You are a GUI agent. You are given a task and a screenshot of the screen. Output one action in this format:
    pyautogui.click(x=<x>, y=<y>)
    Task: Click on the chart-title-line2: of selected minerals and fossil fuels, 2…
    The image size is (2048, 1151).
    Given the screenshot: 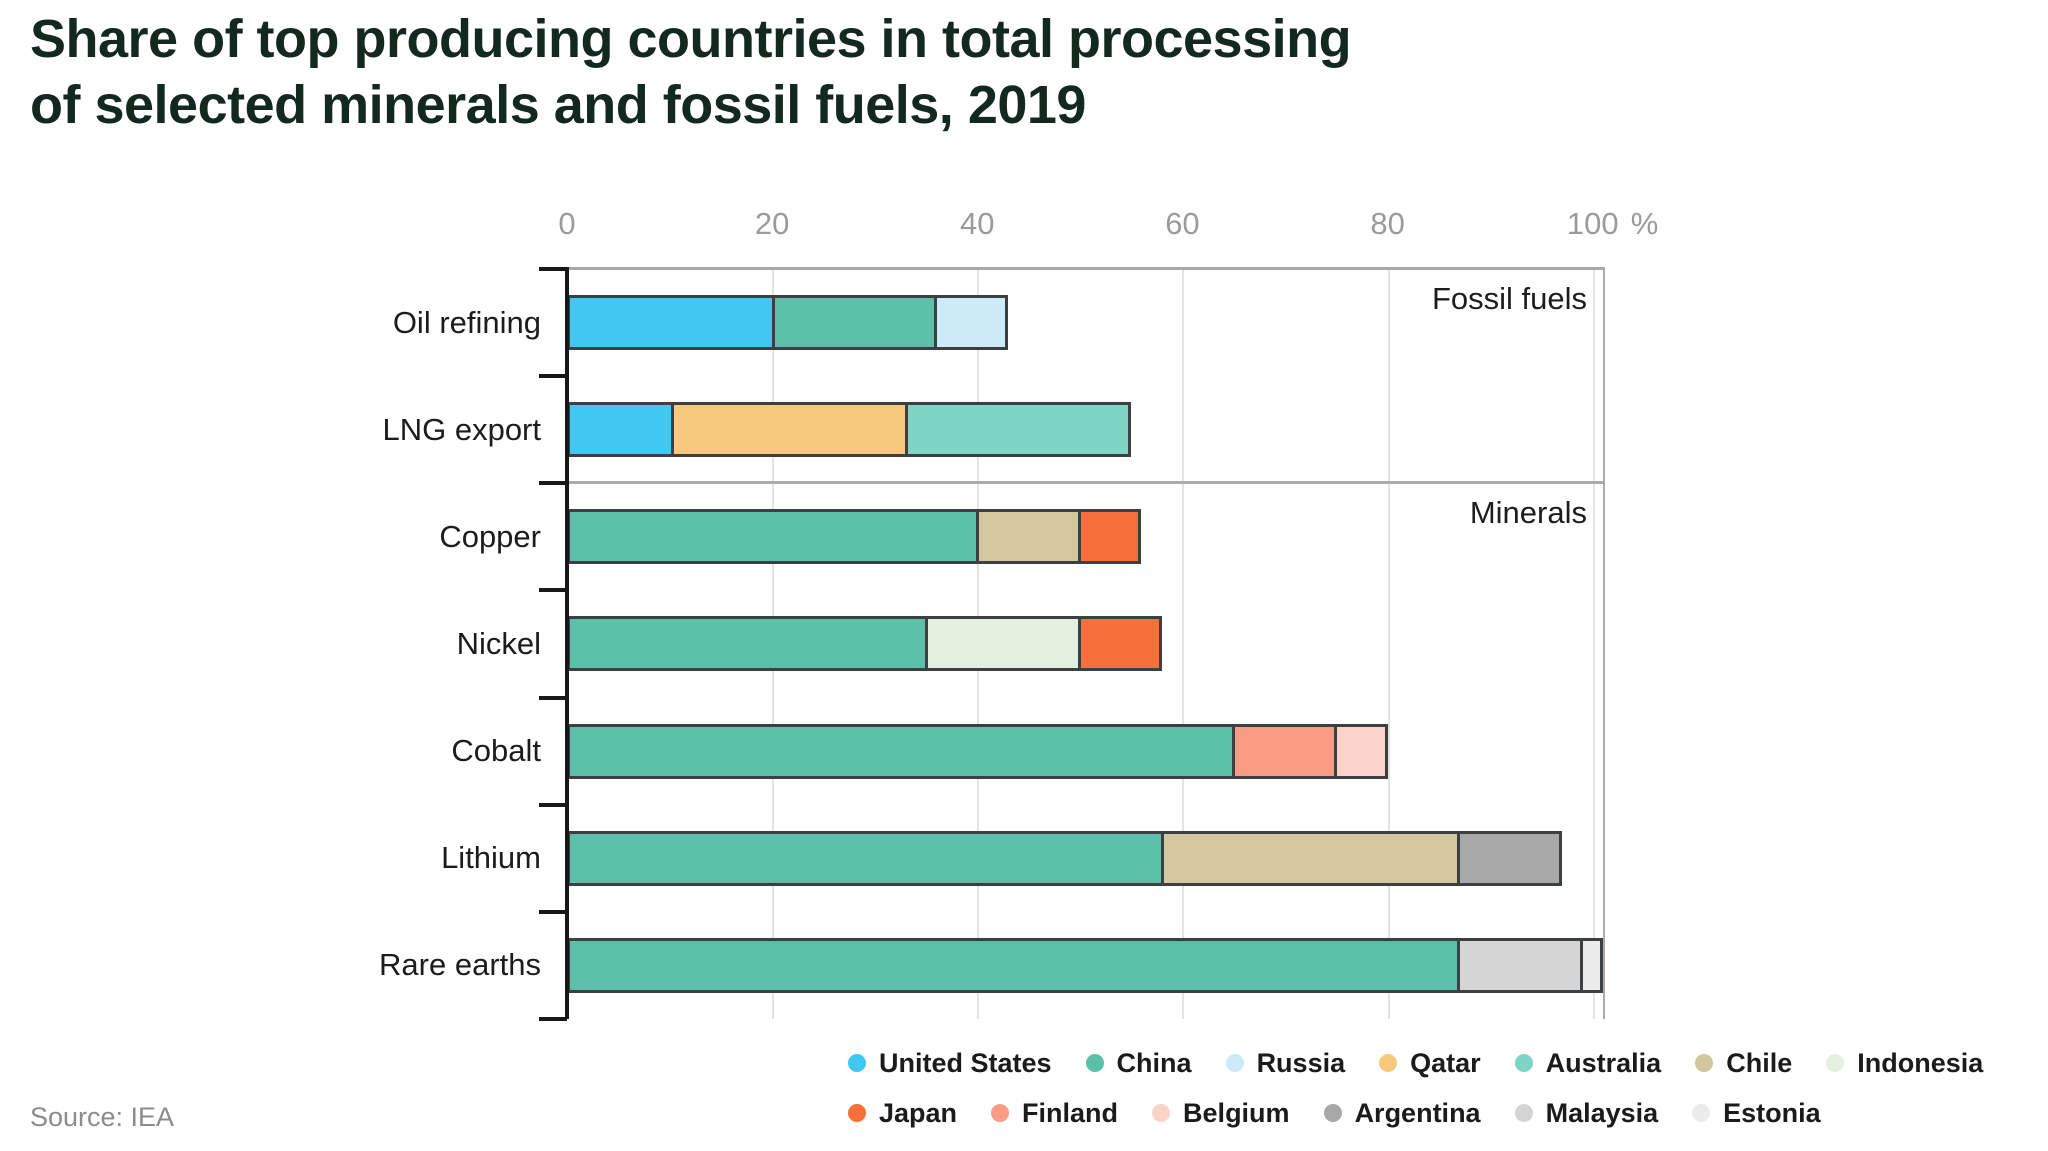 What is the action you would take?
    pyautogui.click(x=558, y=105)
    